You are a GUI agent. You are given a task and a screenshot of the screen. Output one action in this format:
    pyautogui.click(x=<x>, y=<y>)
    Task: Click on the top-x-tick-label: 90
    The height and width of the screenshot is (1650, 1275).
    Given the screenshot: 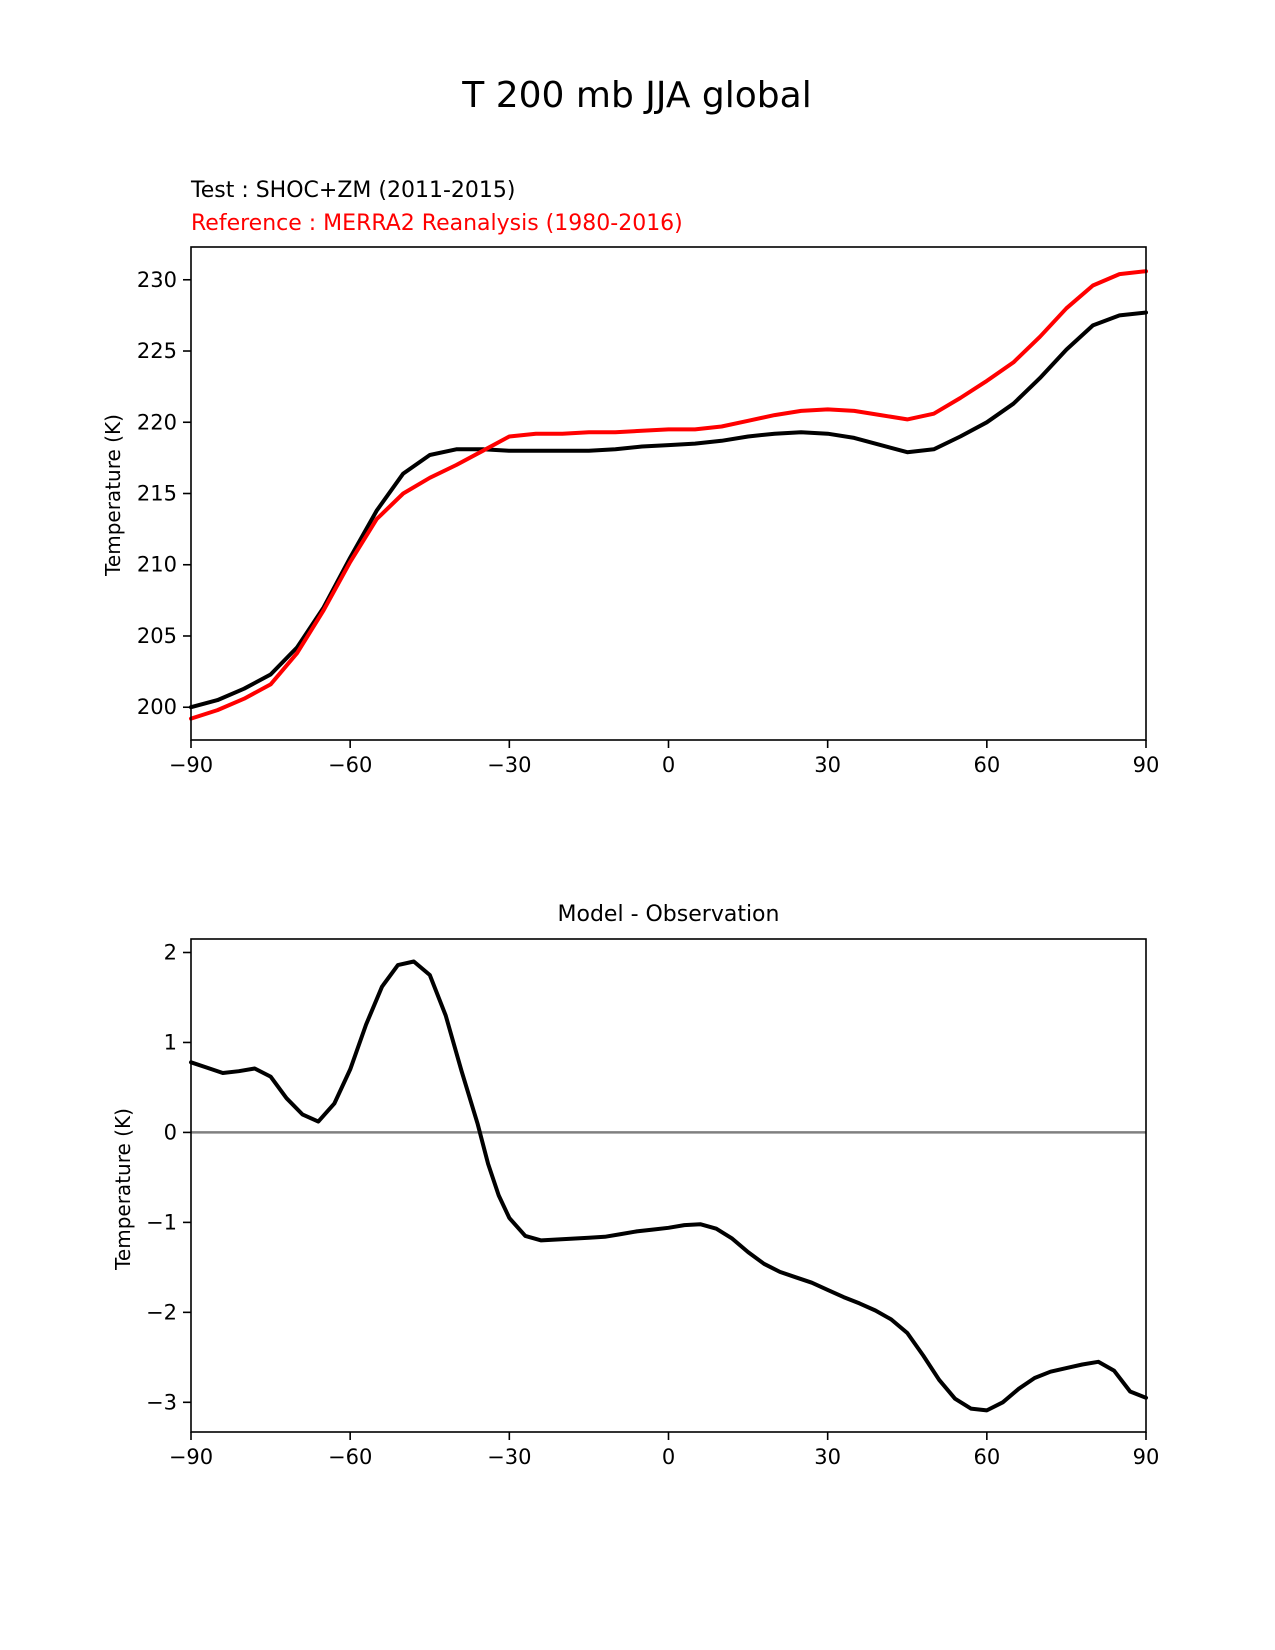 What is the action you would take?
    pyautogui.click(x=1146, y=765)
    